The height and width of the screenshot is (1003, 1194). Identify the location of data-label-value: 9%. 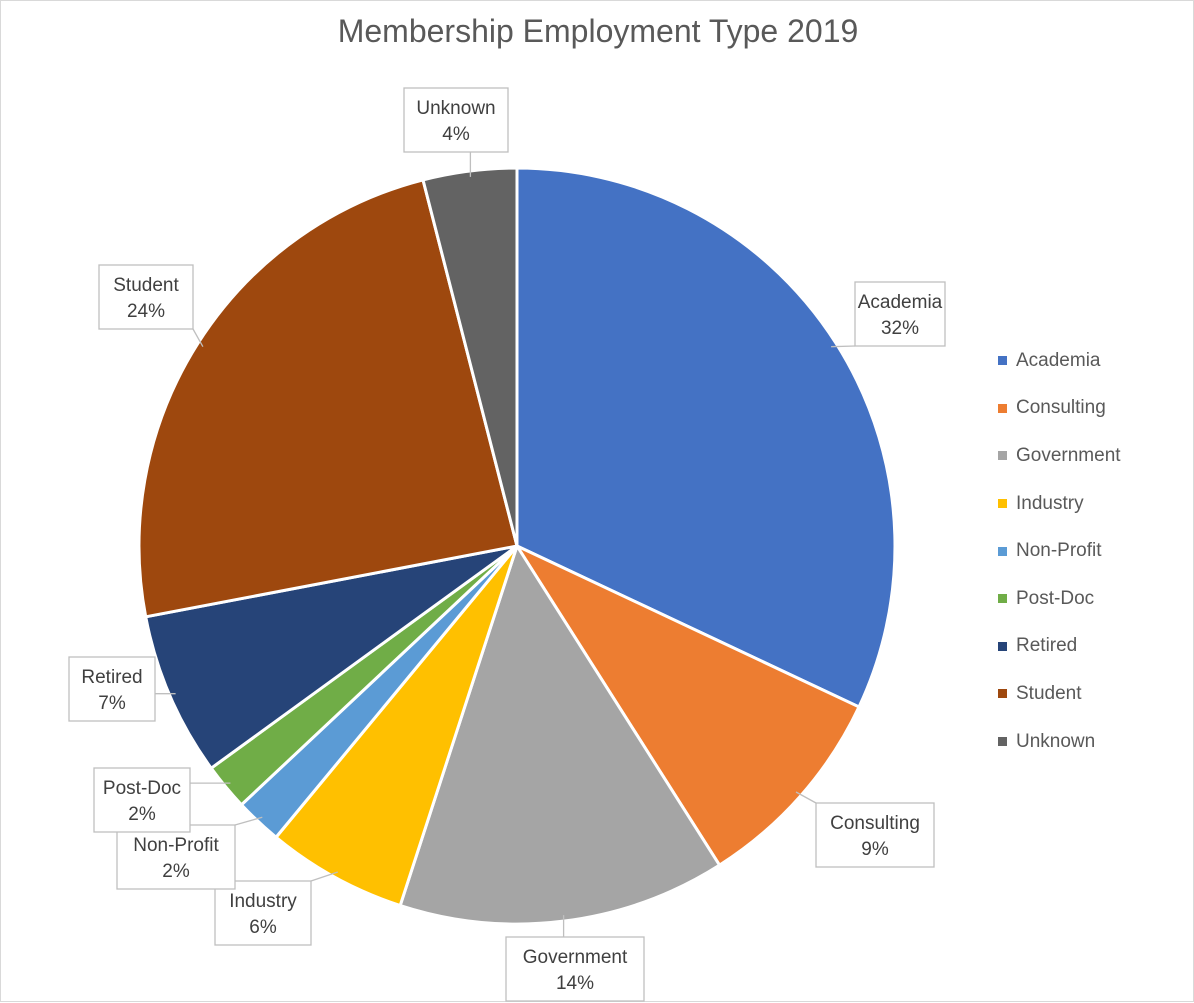
(875, 849).